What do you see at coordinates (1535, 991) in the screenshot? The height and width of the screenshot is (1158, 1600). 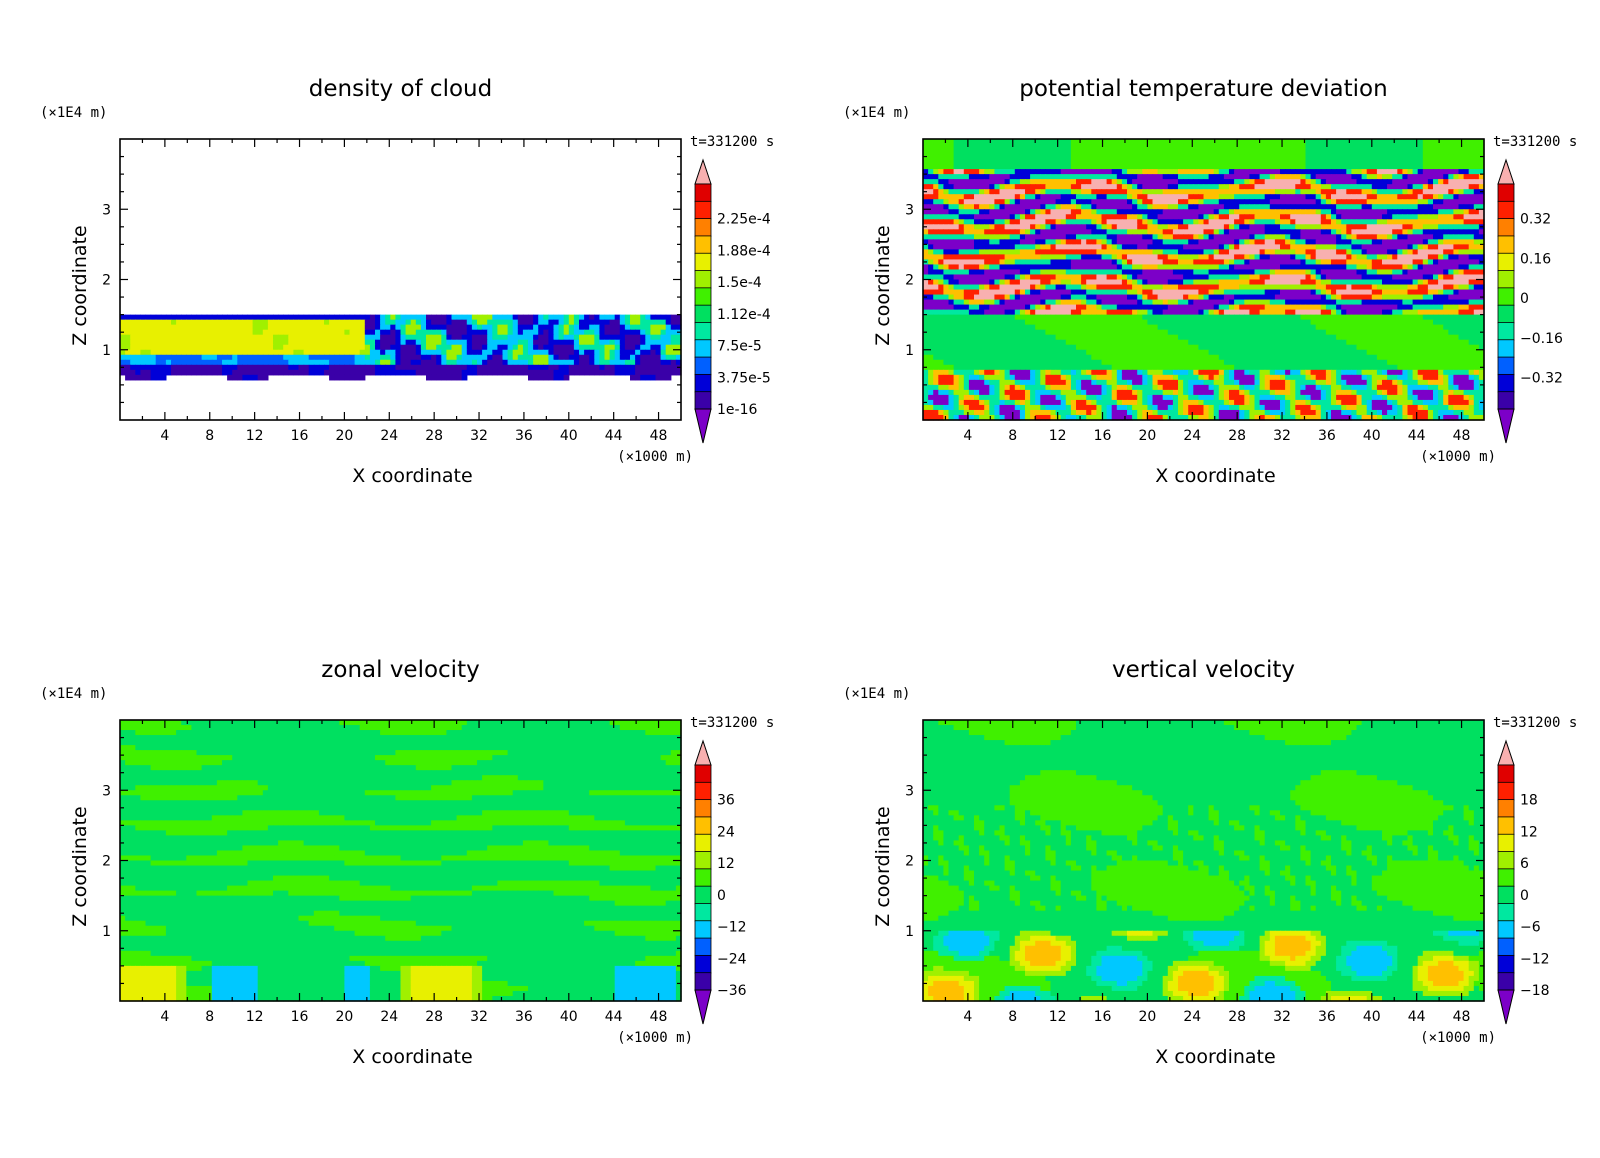 I see `colorbar-label: −18` at bounding box center [1535, 991].